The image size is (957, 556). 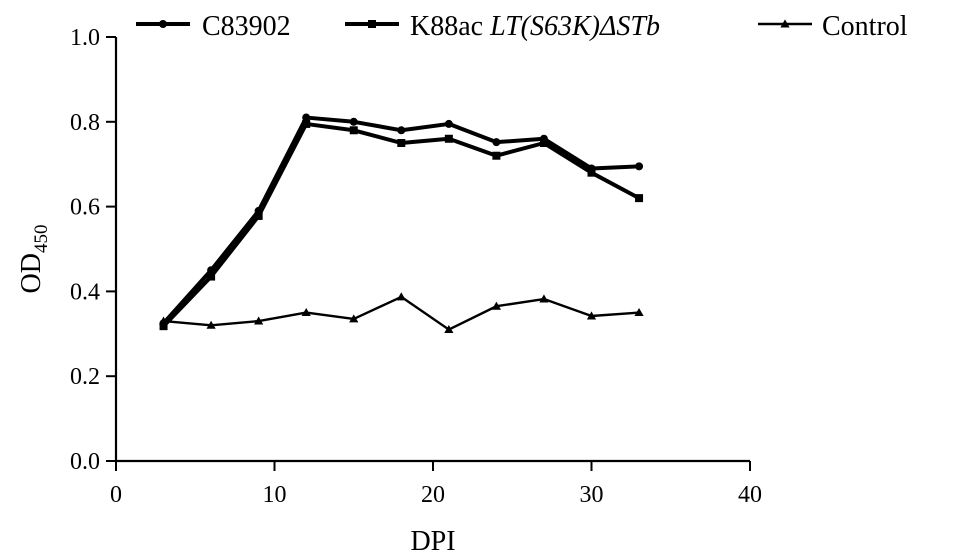 I want to click on legend-label: Control, so click(x=865, y=26).